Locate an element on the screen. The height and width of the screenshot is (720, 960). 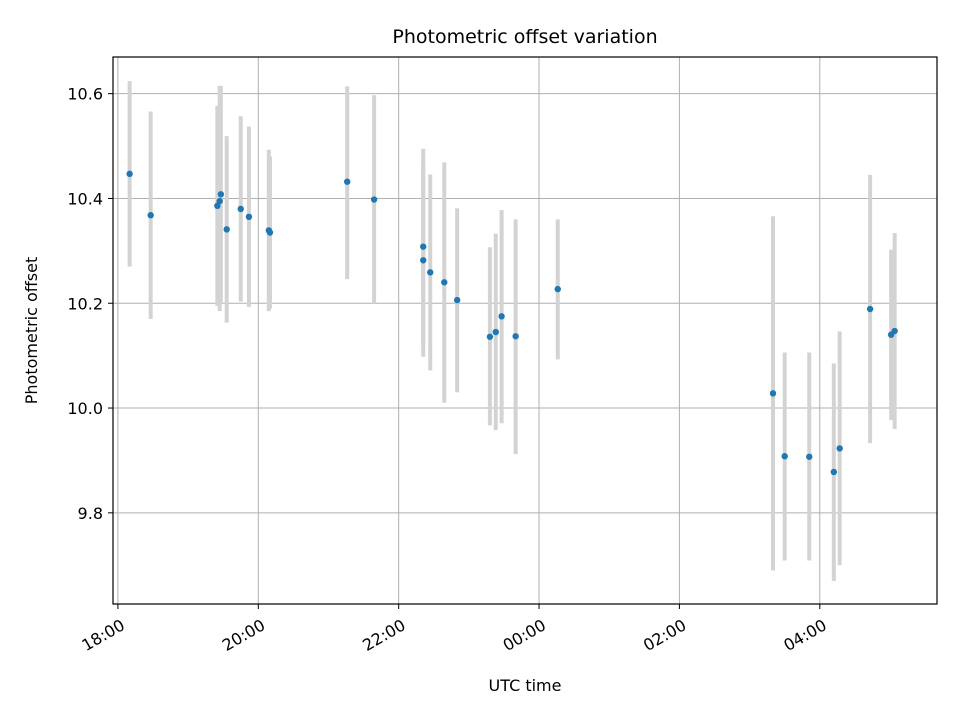
chart-title: Photometric offset variation is located at coordinates (524, 37).